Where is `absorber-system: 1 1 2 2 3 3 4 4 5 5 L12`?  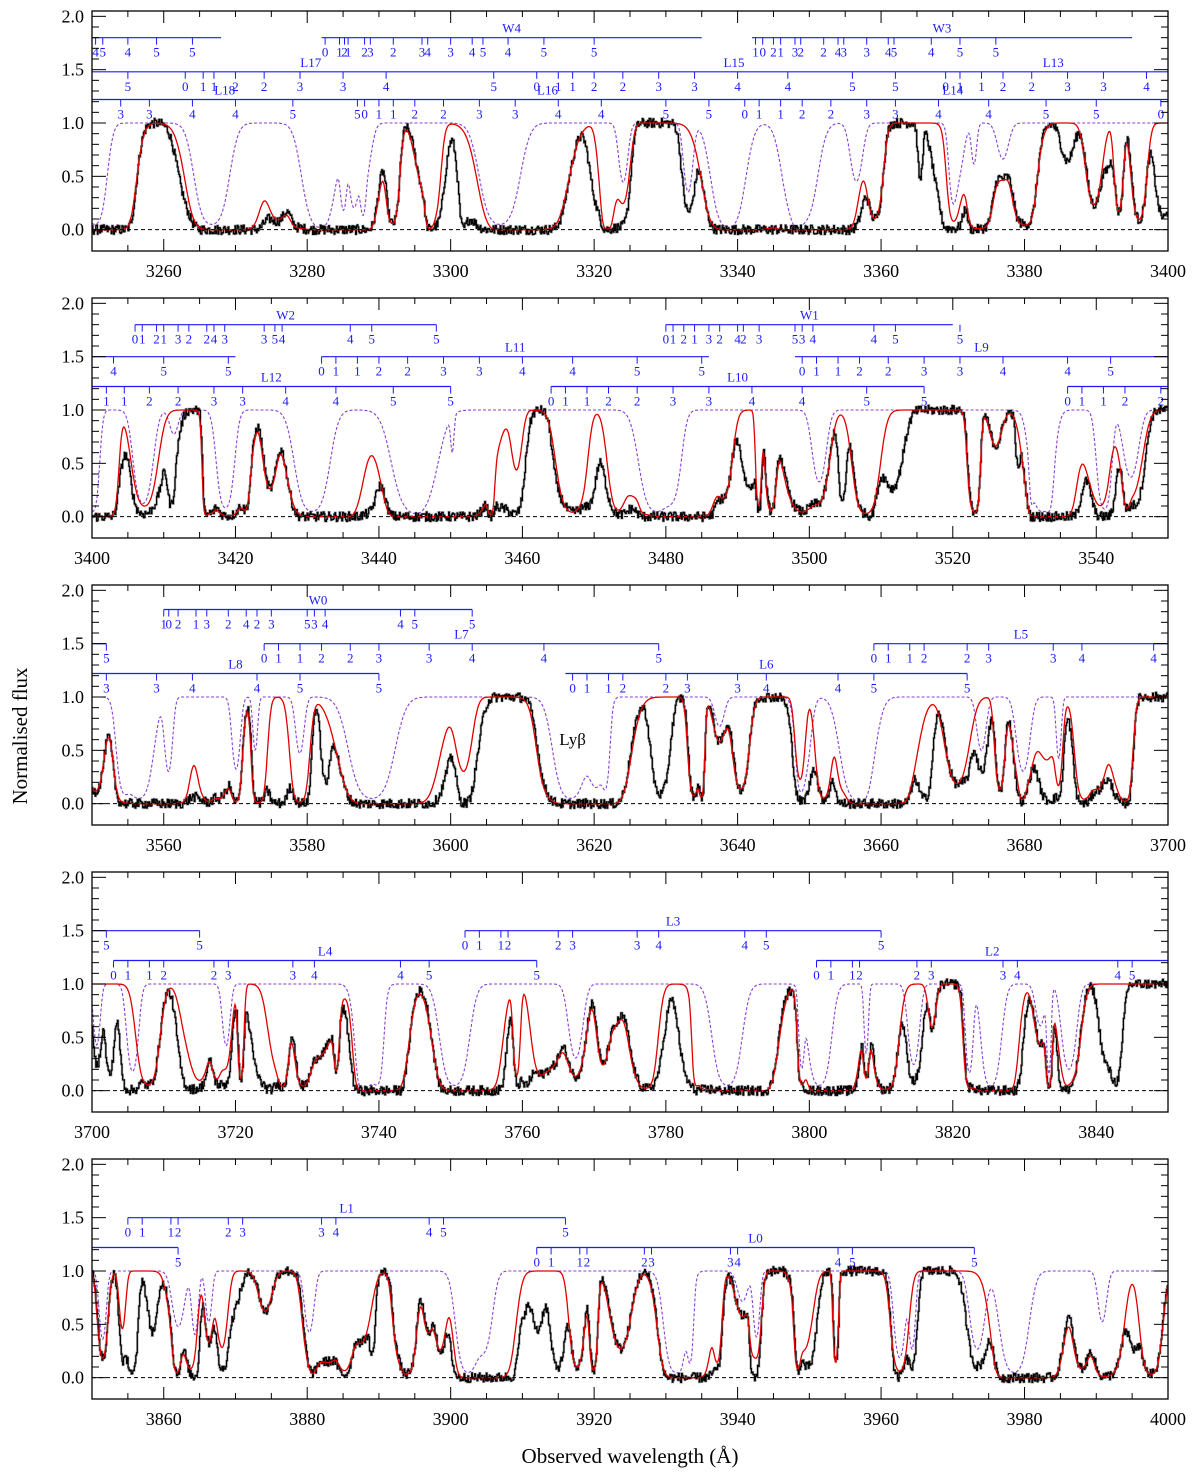 absorber-system: 1 1 2 2 3 3 4 4 5 5 L12 is located at coordinates (273, 389).